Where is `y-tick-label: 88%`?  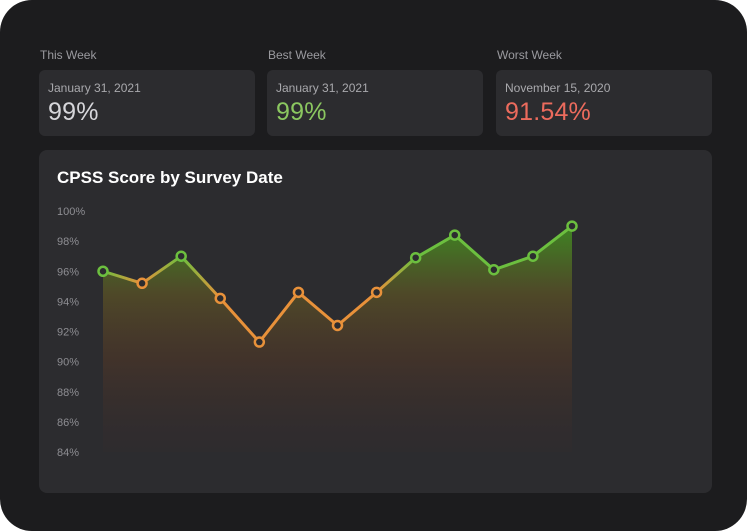 y-tick-label: 88% is located at coordinates (68, 393).